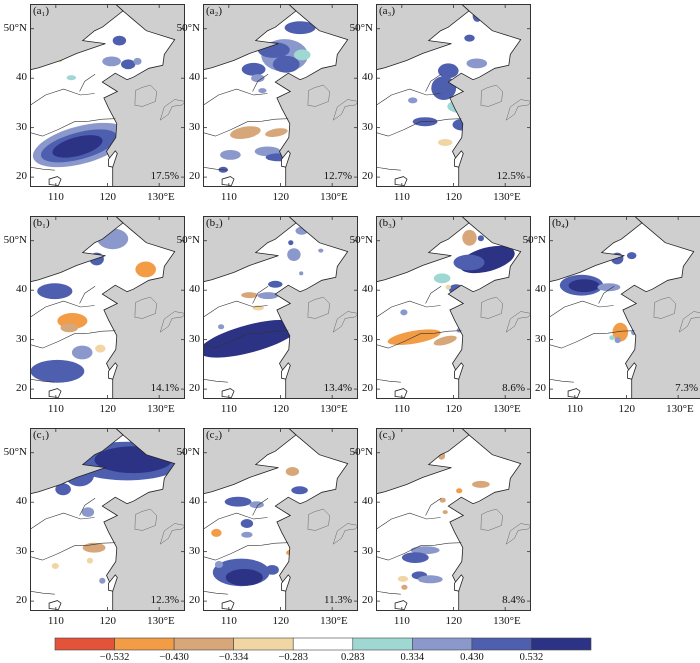 The image size is (700, 663). What do you see at coordinates (214, 11) in the screenshot?
I see `panel-label-a2: (a₂)` at bounding box center [214, 11].